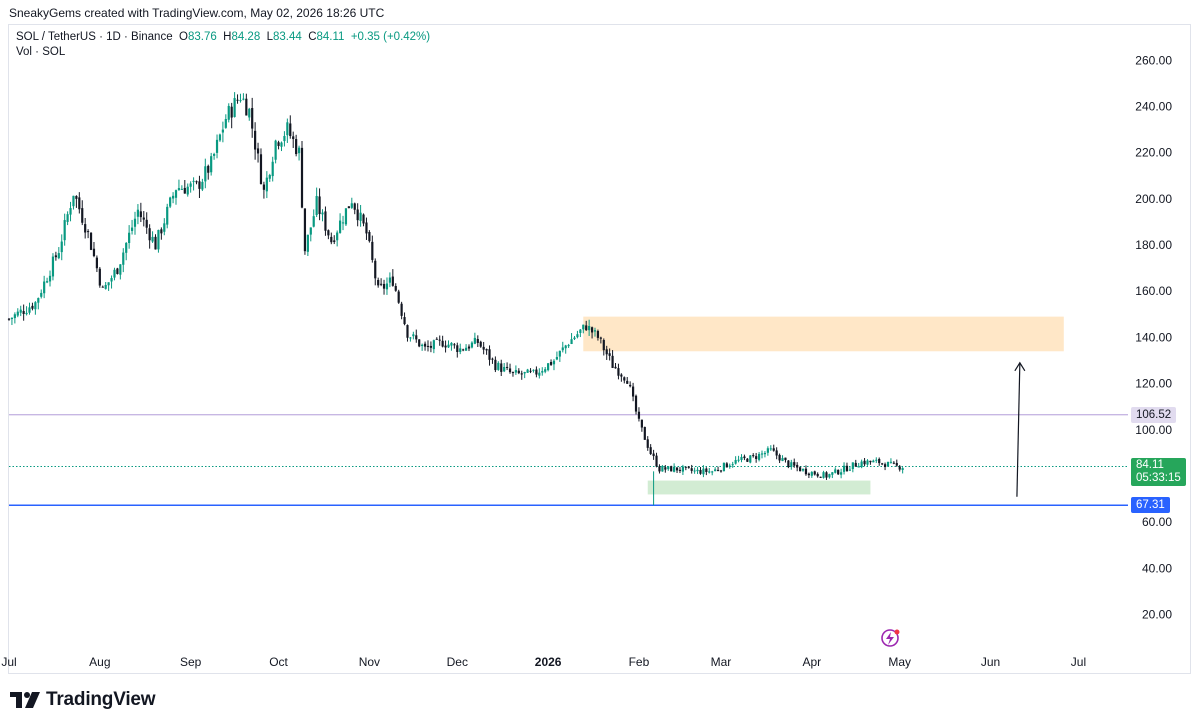 Image resolution: width=1200 pixels, height=726 pixels. I want to click on x-tick-label: 2026, so click(548, 662).